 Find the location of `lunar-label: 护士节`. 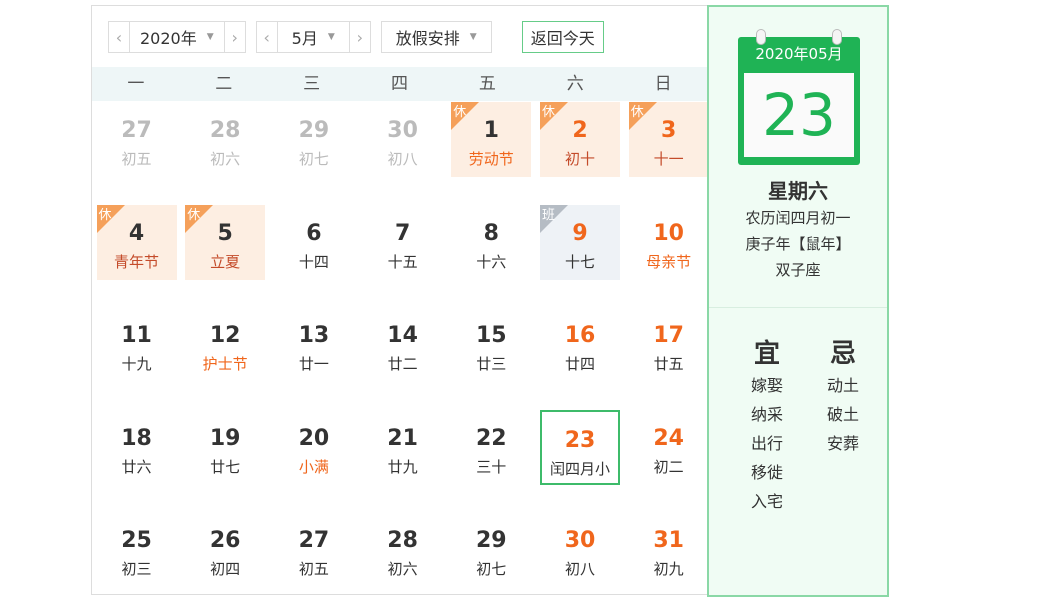

lunar-label: 护士节 is located at coordinates (225, 364).